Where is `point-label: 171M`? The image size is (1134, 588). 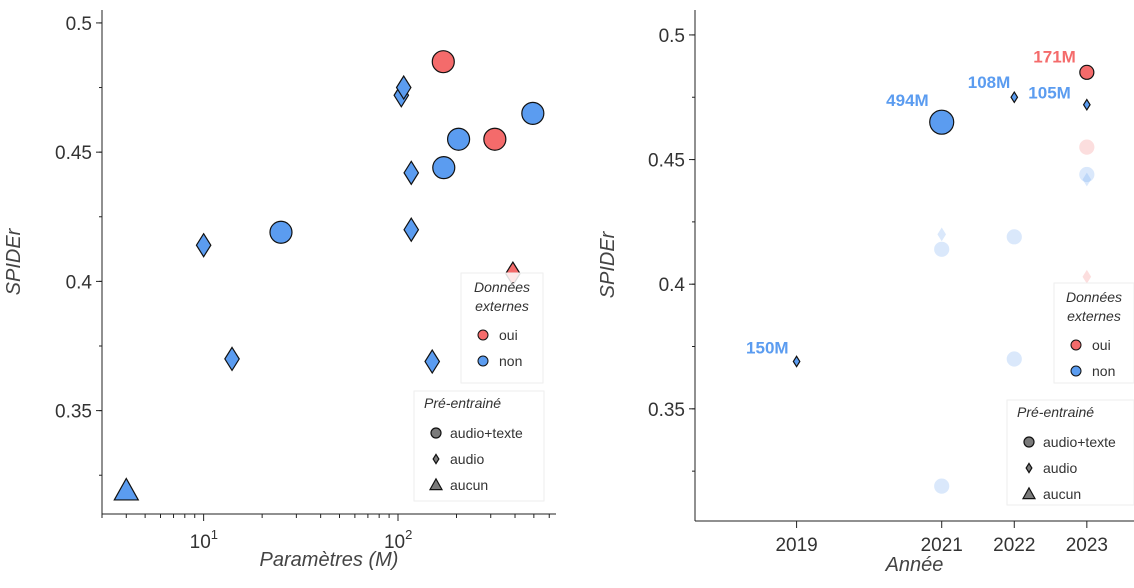
point-label: 171M is located at coordinates (1054, 56).